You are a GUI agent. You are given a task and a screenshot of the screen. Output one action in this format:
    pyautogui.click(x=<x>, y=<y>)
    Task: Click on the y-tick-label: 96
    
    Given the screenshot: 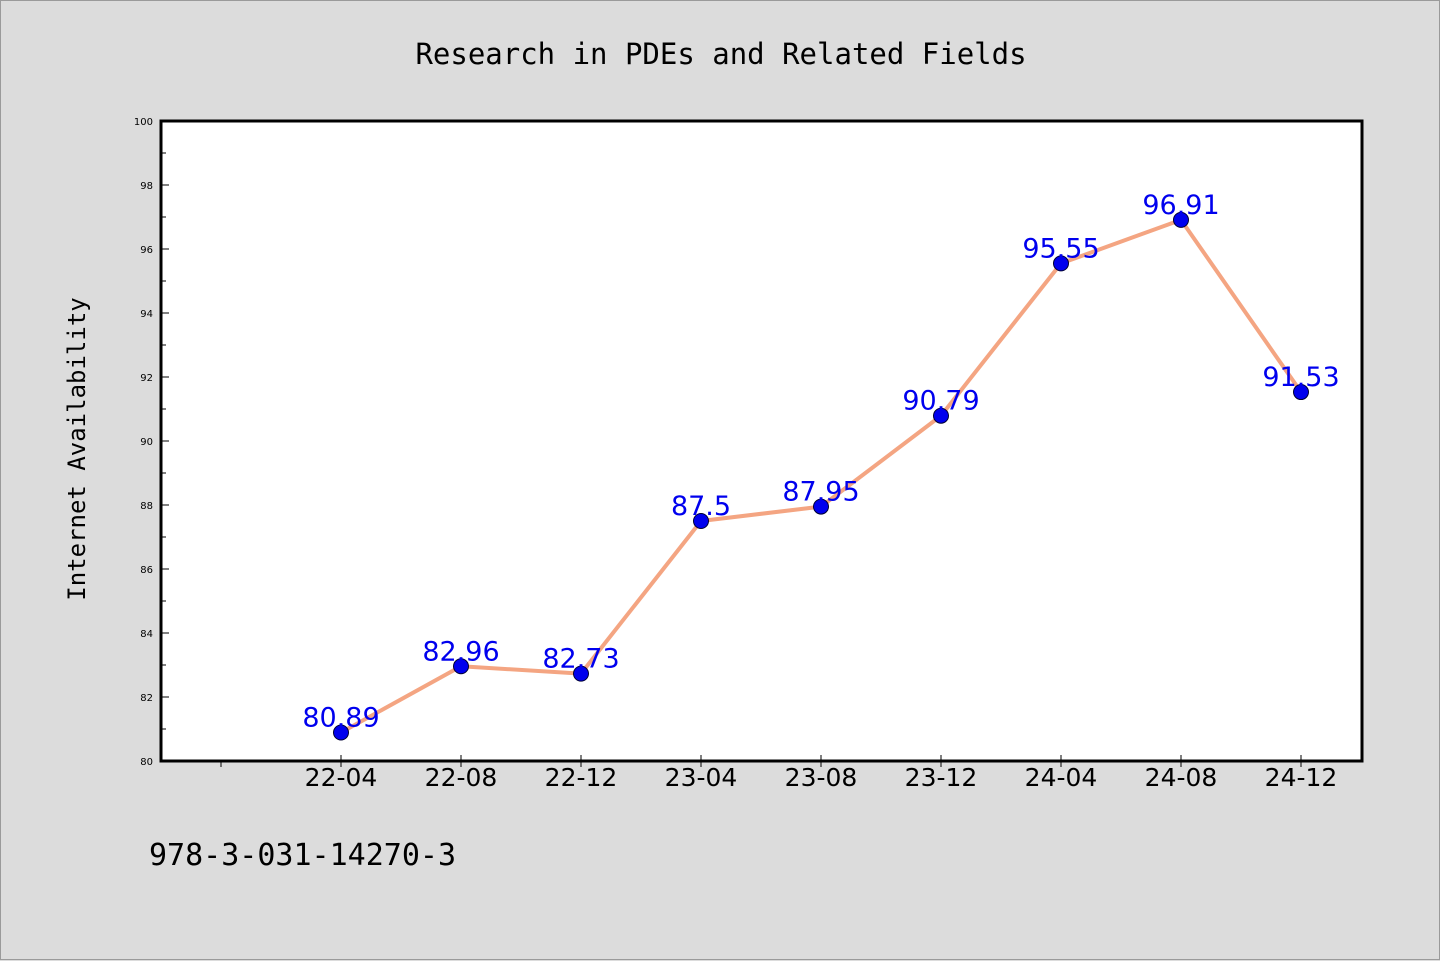 What is the action you would take?
    pyautogui.click(x=146, y=250)
    